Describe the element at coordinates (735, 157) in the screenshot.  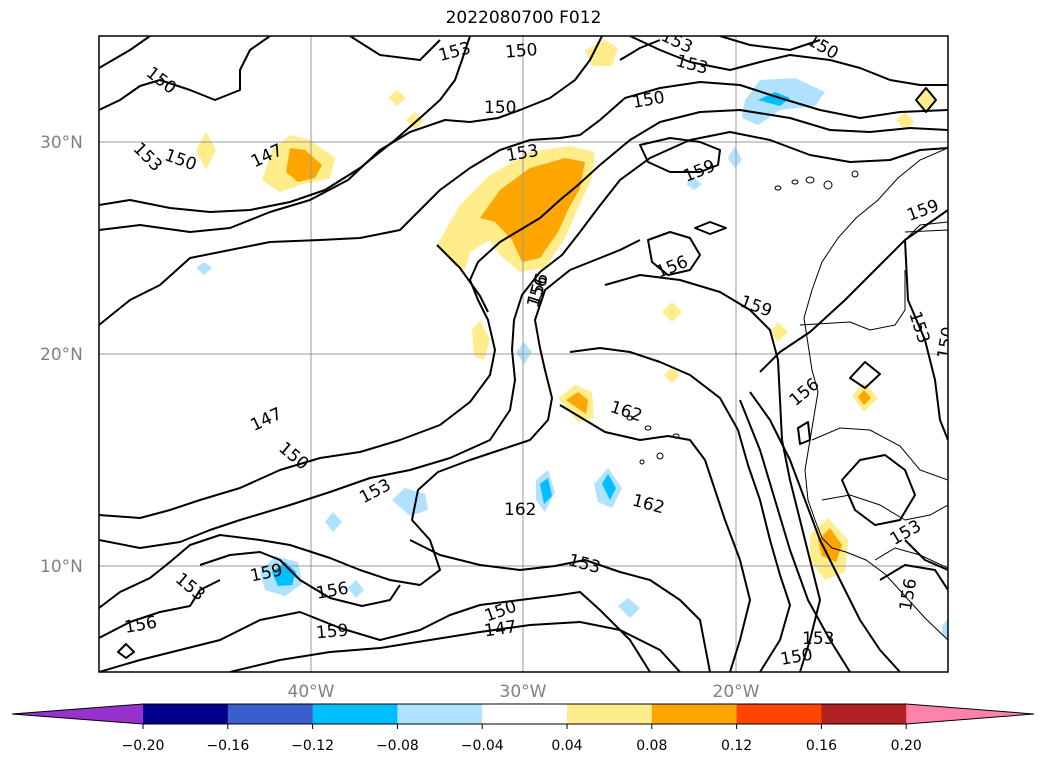
I see `shade-neg-dot5` at that location.